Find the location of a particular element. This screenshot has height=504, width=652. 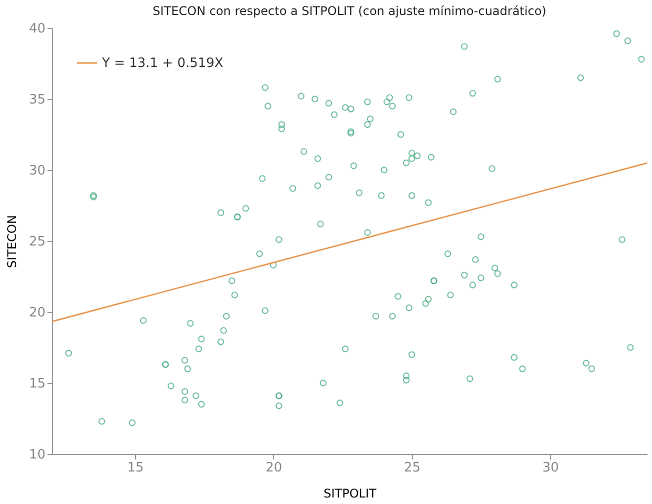

legend-label: Y = 13.1 + 0.519X is located at coordinates (162, 63).